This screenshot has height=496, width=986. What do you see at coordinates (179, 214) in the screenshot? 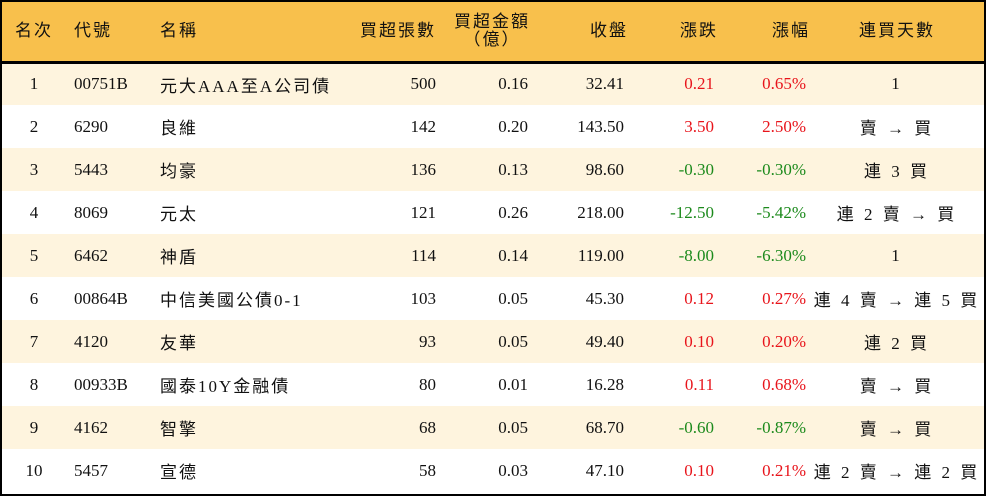
I see `cell-name: 元太` at bounding box center [179, 214].